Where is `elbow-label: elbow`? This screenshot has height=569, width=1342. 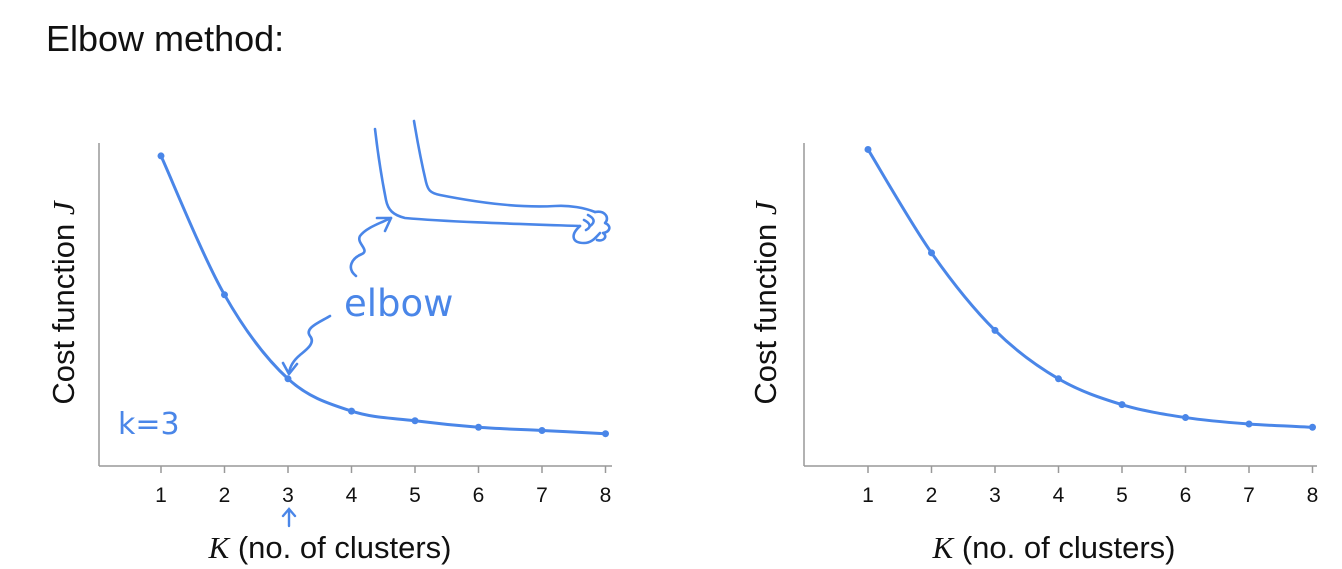 elbow-label: elbow is located at coordinates (398, 303).